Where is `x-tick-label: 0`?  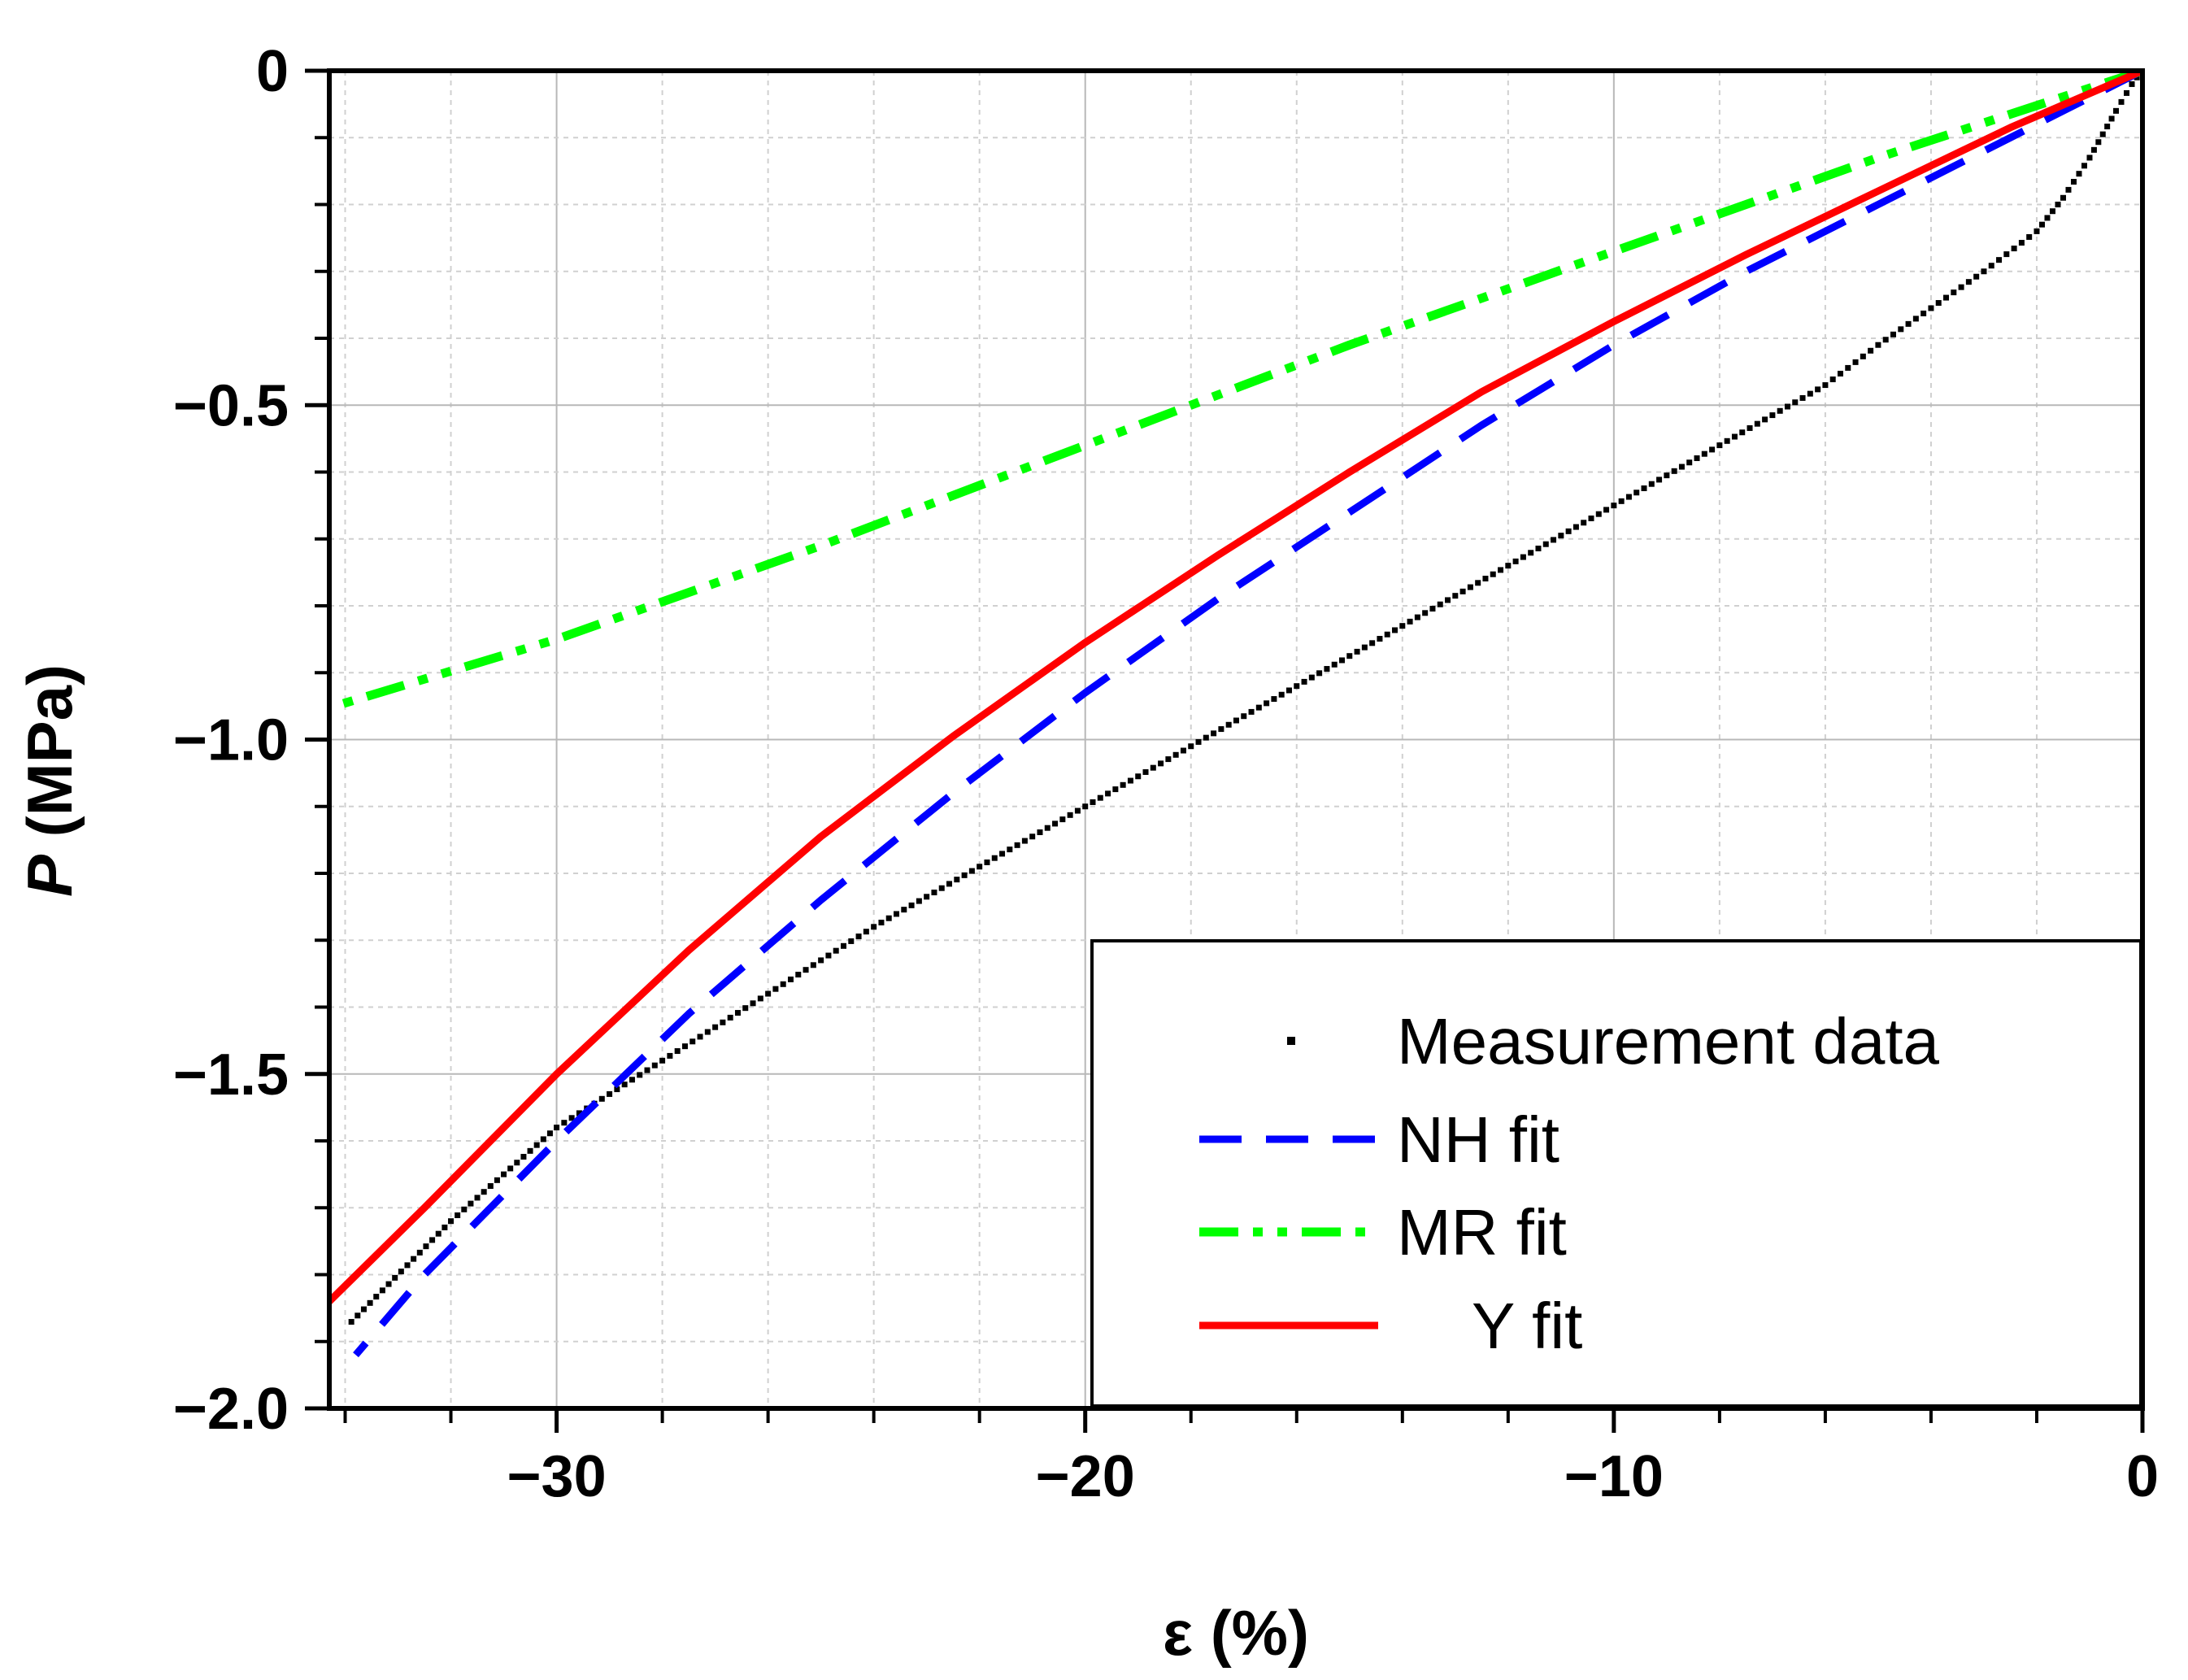
x-tick-label: 0 is located at coordinates (2142, 1476).